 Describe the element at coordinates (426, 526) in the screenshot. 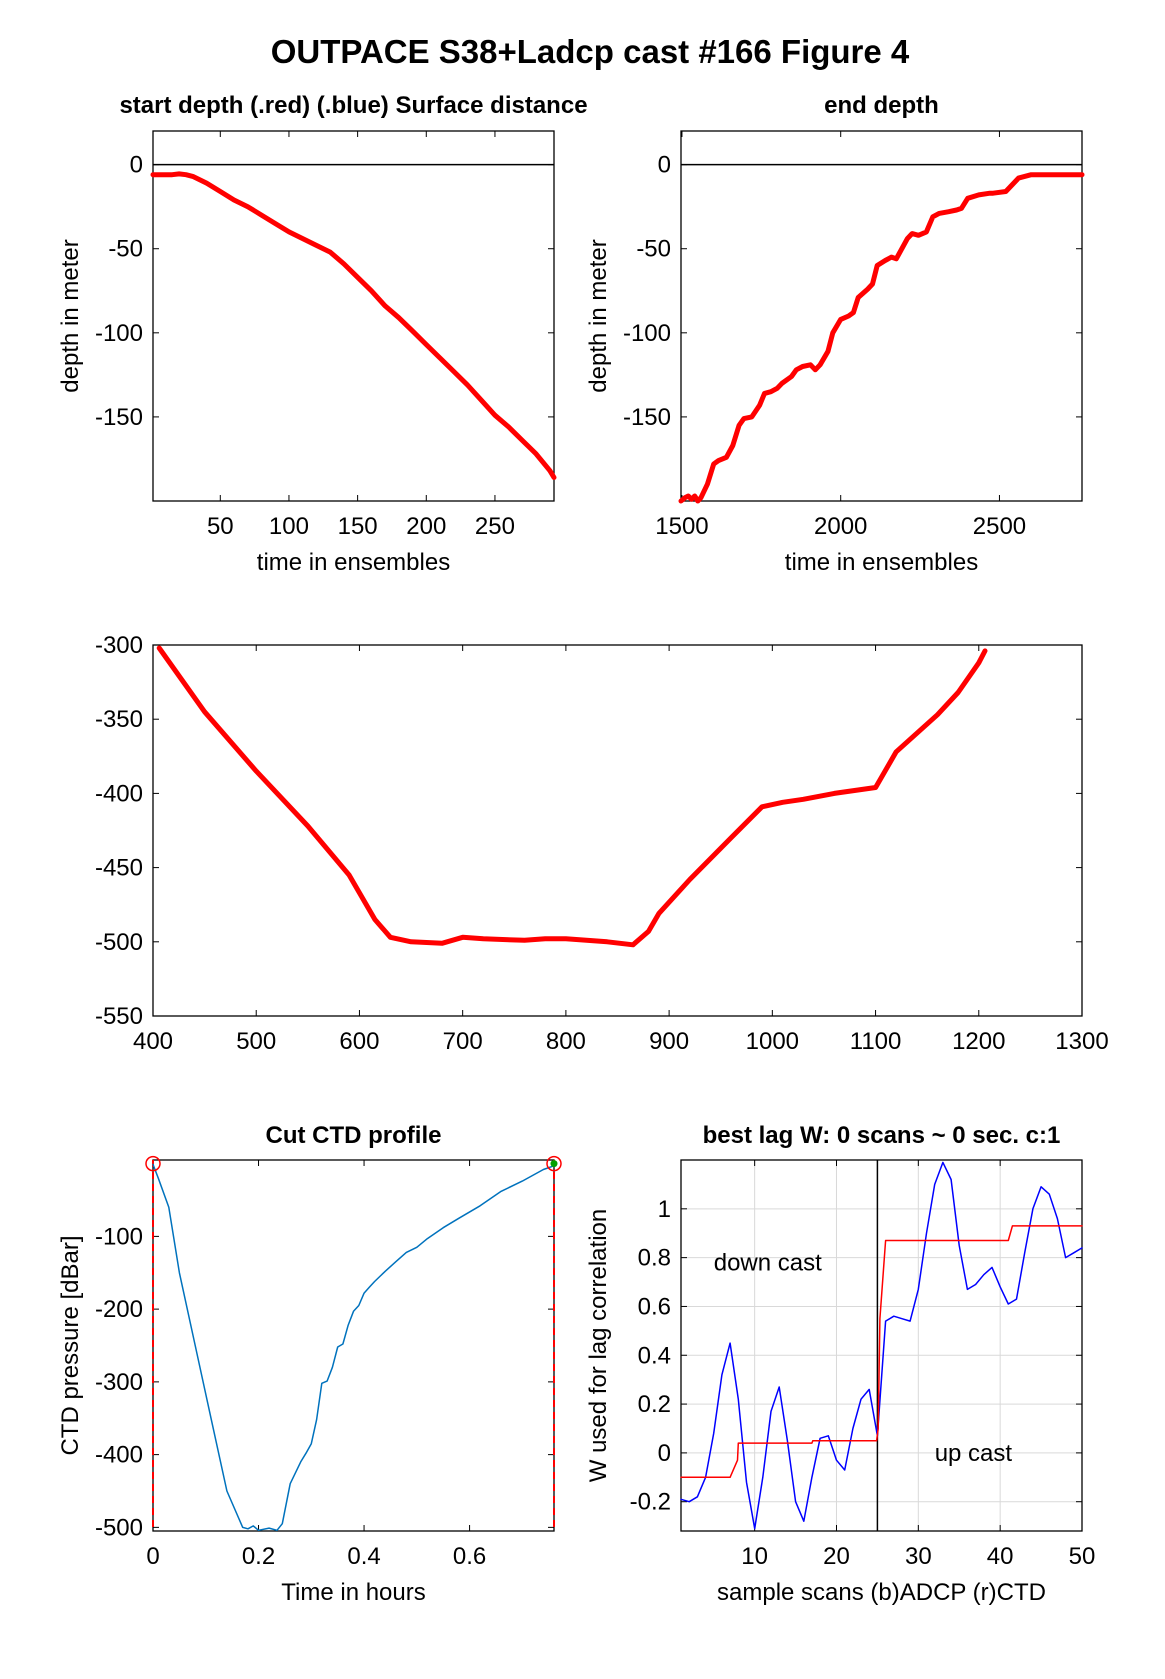

I see `x-tick-label: 200` at that location.